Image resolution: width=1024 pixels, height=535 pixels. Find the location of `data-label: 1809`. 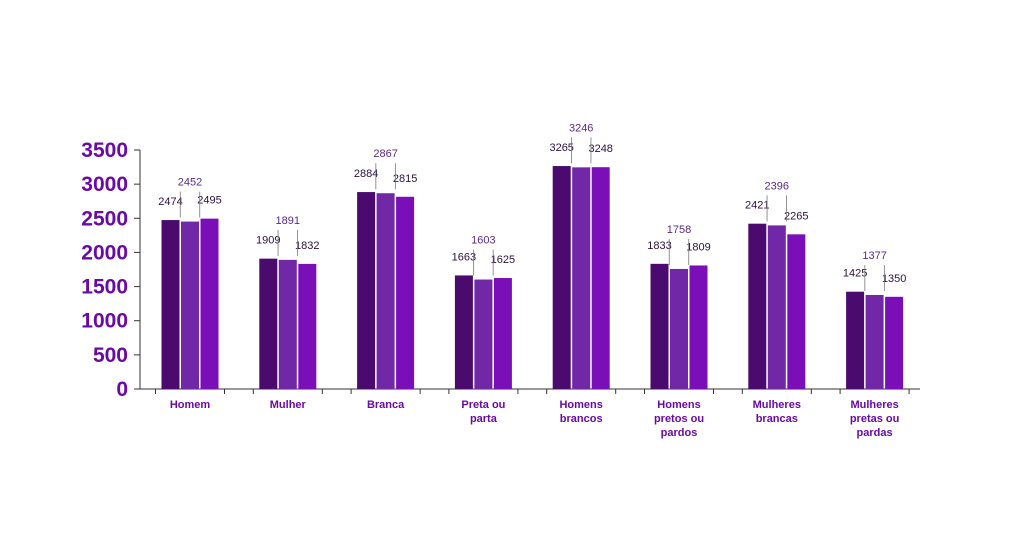

data-label: 1809 is located at coordinates (698, 247).